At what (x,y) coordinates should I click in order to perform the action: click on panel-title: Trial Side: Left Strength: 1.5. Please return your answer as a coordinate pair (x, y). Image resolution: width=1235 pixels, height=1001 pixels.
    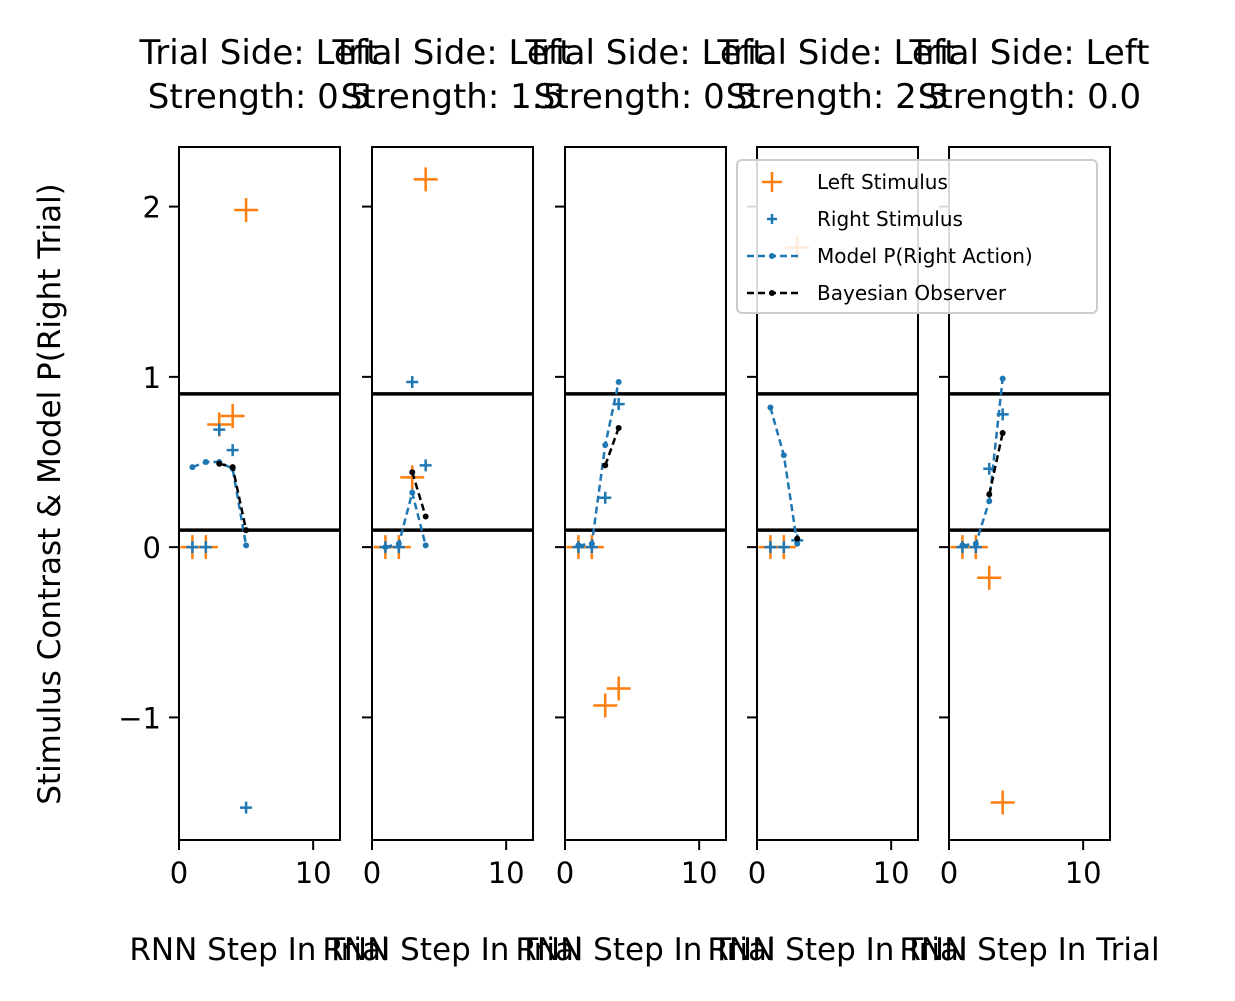
    Looking at the image, I should click on (451, 75).